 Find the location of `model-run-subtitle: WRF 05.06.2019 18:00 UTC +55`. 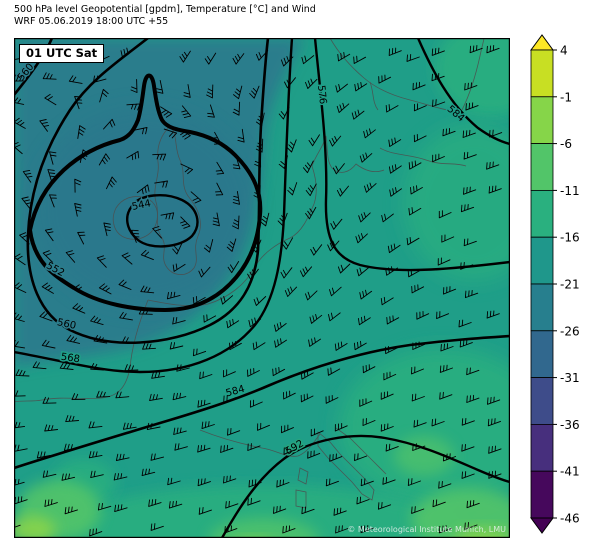

model-run-subtitle: WRF 05.06.2019 18:00 UTC +55 is located at coordinates (91, 21).